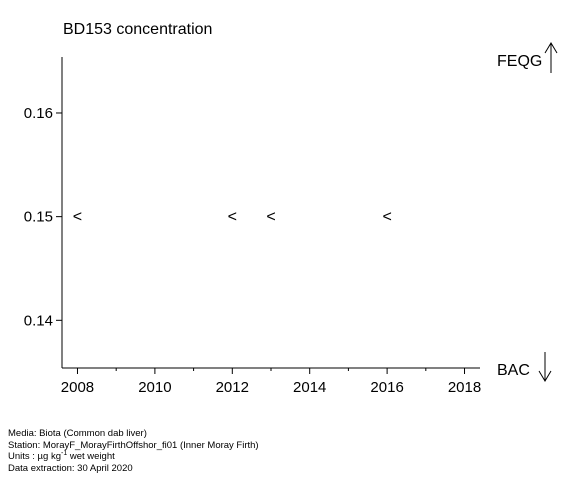 The image size is (580, 480). Describe the element at coordinates (34, 457) in the screenshot. I see `footer-units-prefix: Units : µg kg` at that location.